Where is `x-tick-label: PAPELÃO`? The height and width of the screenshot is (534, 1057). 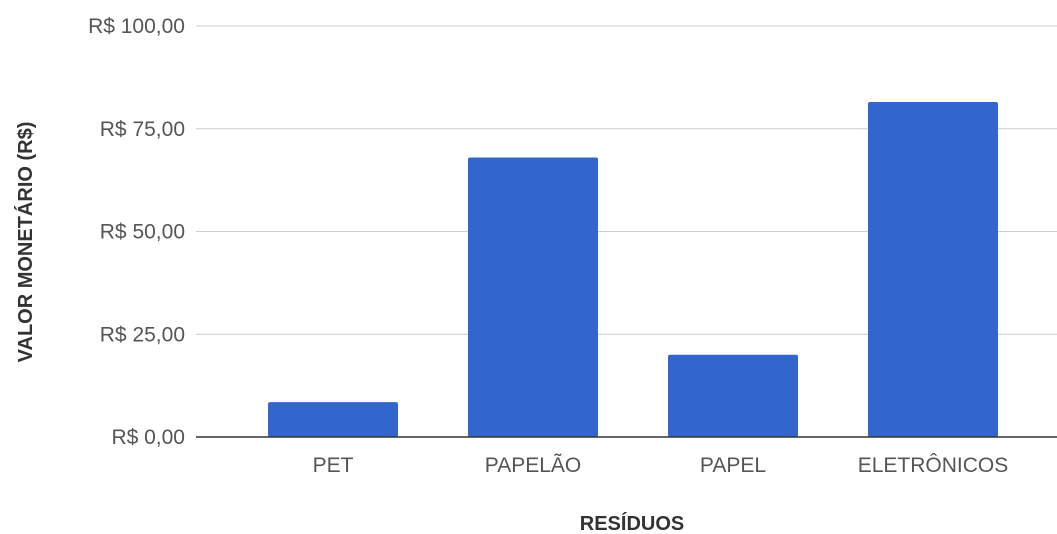 x-tick-label: PAPELÃO is located at coordinates (533, 465).